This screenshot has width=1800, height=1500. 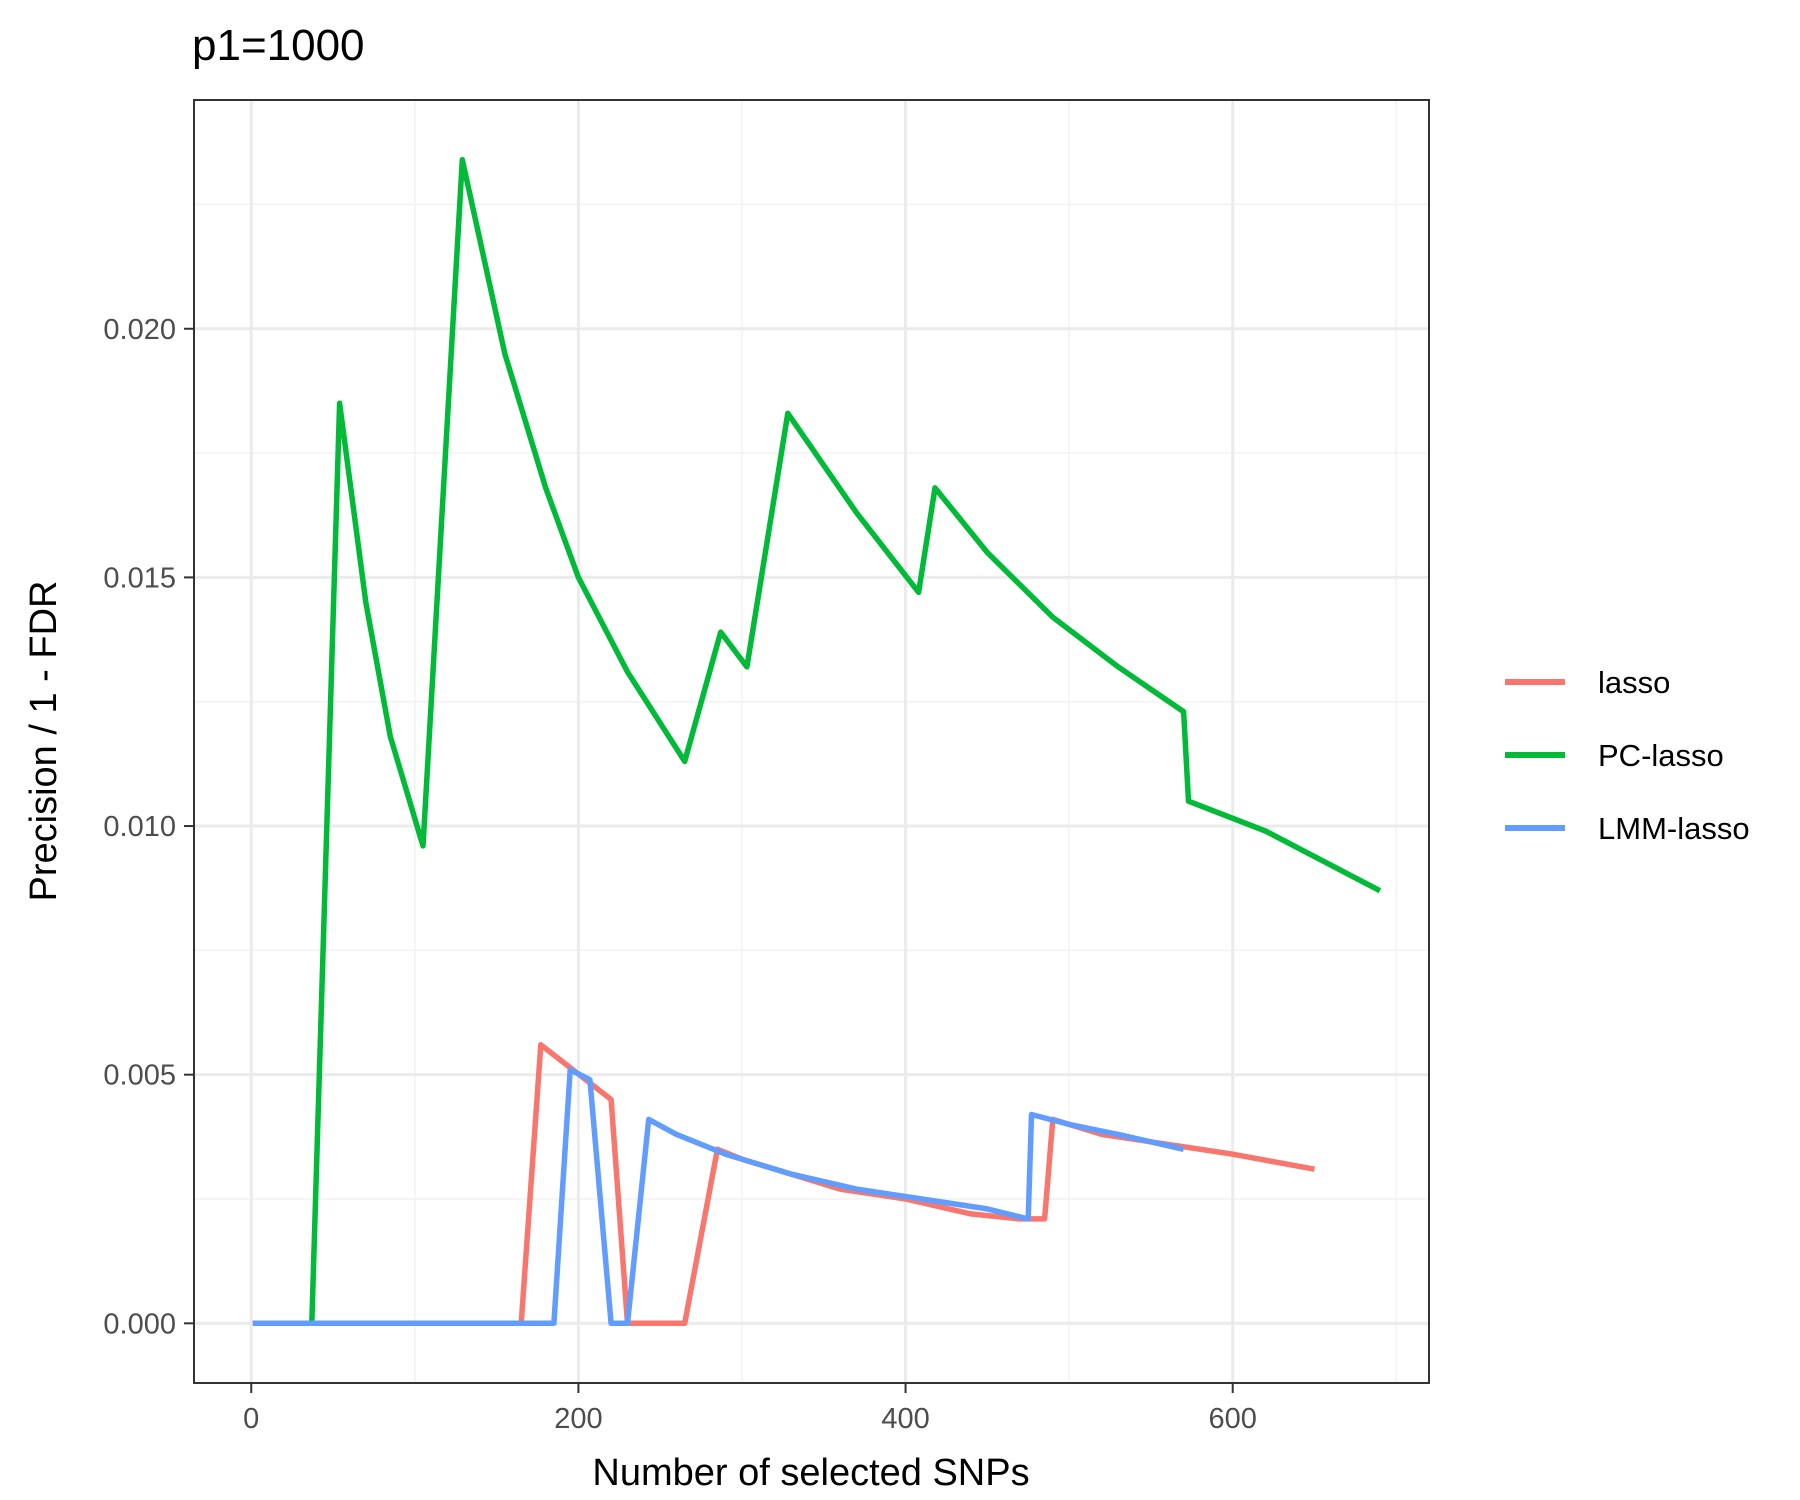 What do you see at coordinates (139, 330) in the screenshot?
I see `y-tick-label: 0.020` at bounding box center [139, 330].